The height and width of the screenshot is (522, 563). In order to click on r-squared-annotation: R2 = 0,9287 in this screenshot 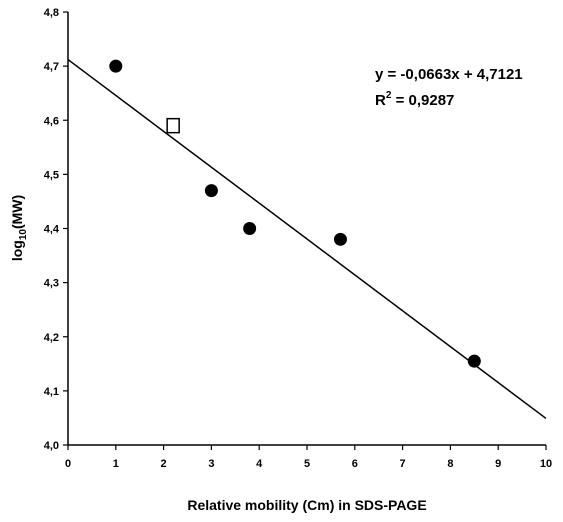, I will do `click(414, 99)`.